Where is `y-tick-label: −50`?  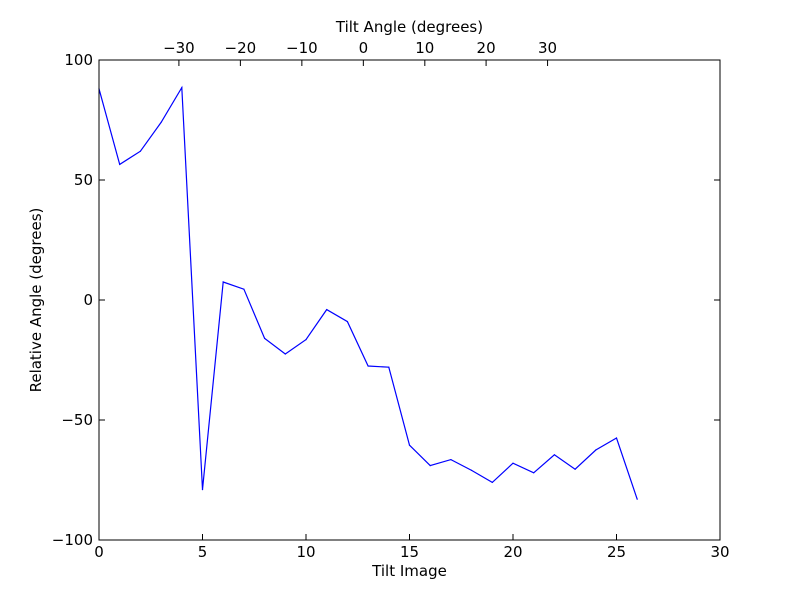
y-tick-label: −50 is located at coordinates (77, 420).